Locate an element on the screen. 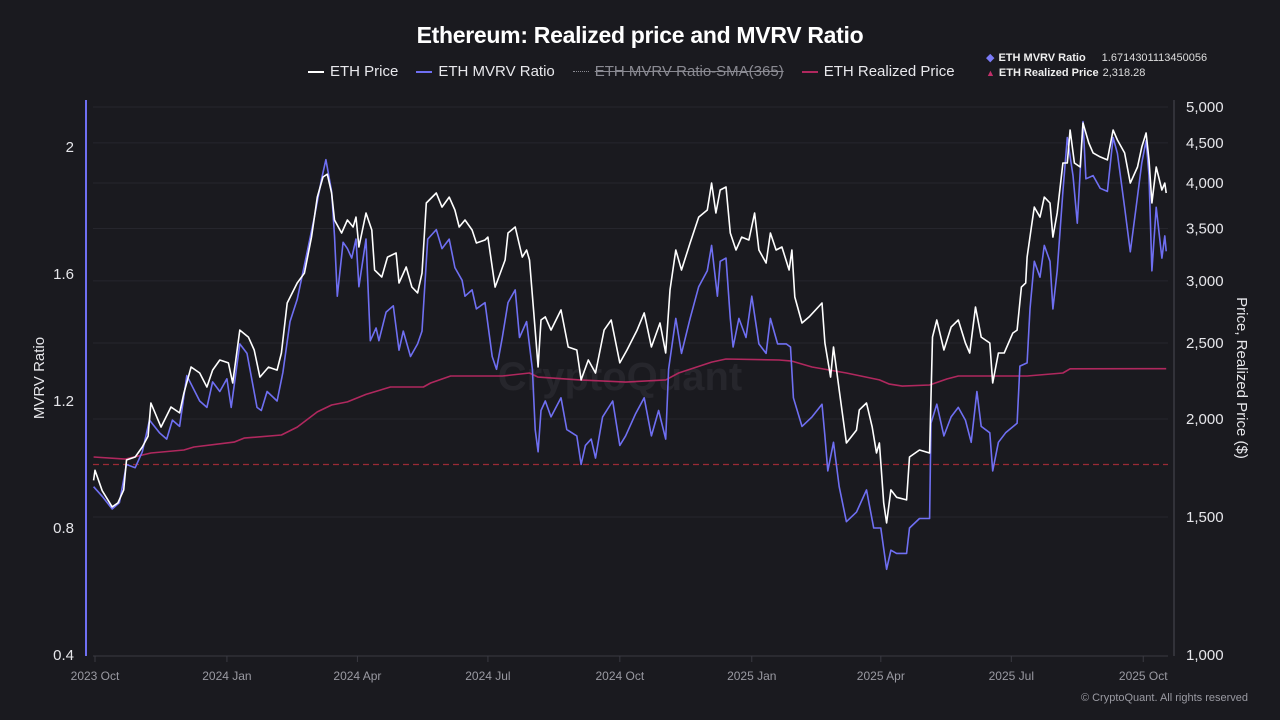 The height and width of the screenshot is (720, 1280). tooltip-realized-value: 2,318.28 is located at coordinates (1124, 73).